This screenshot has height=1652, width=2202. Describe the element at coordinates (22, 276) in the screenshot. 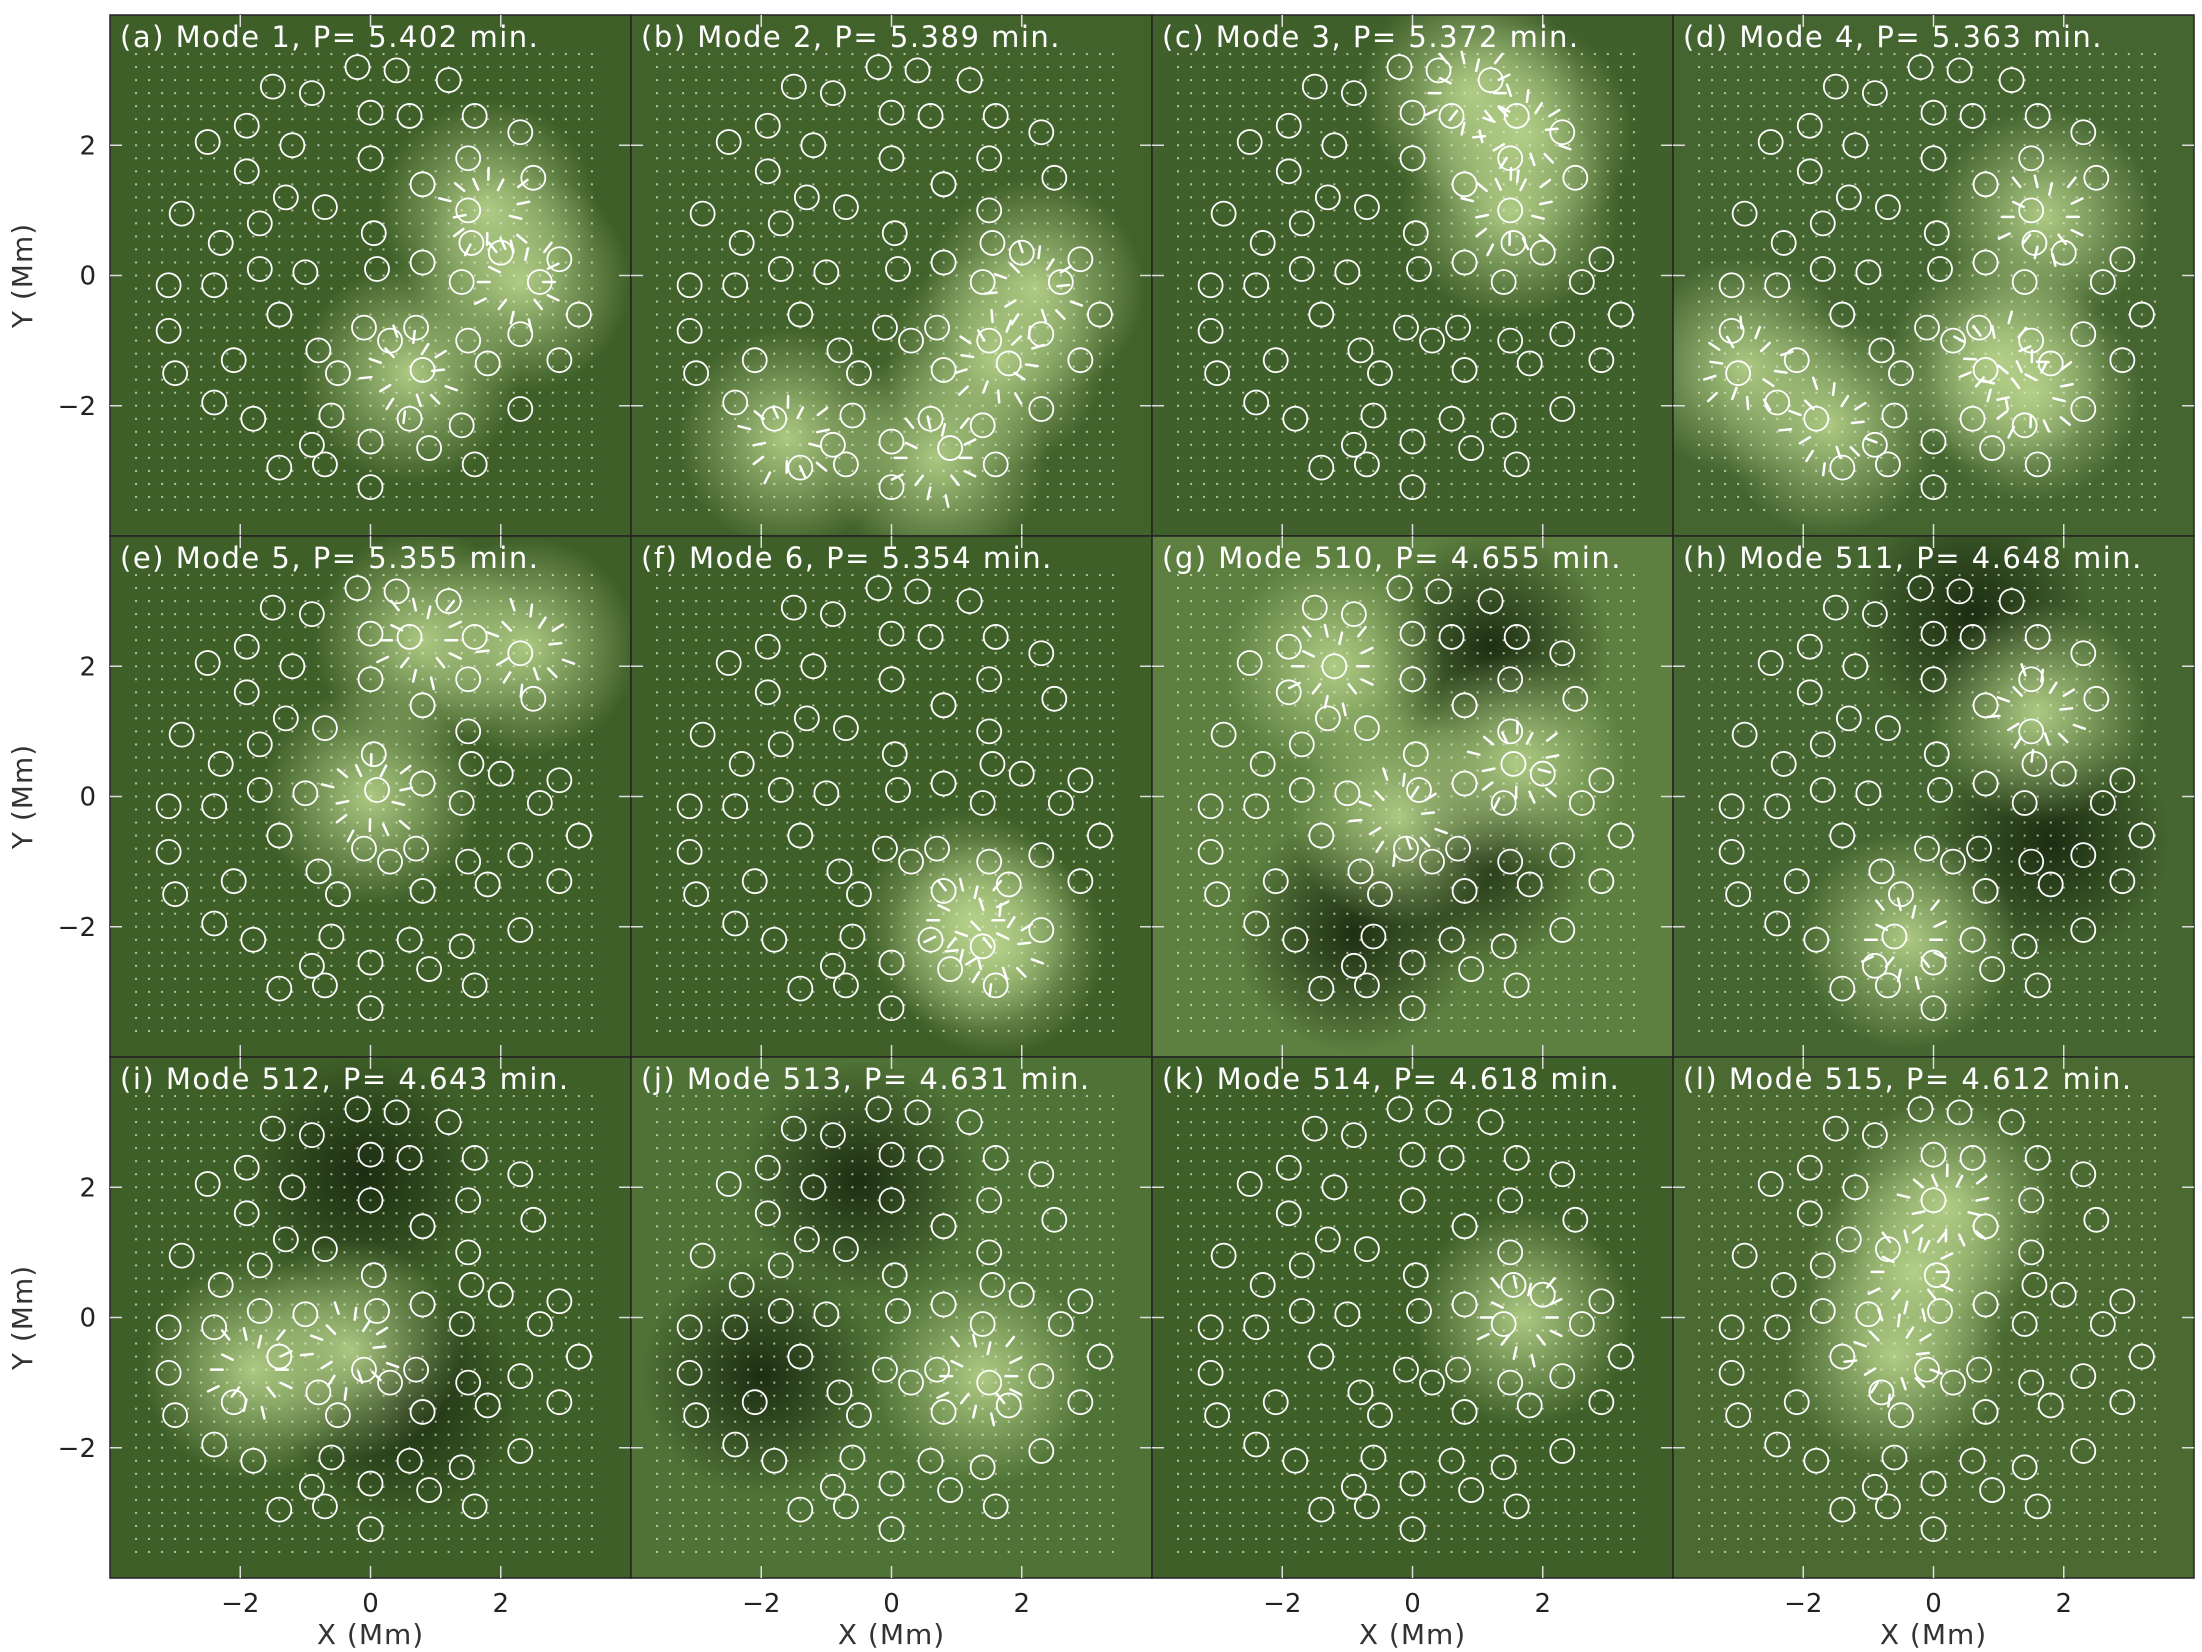

I see `y-axis-label: Y (Mm)` at that location.